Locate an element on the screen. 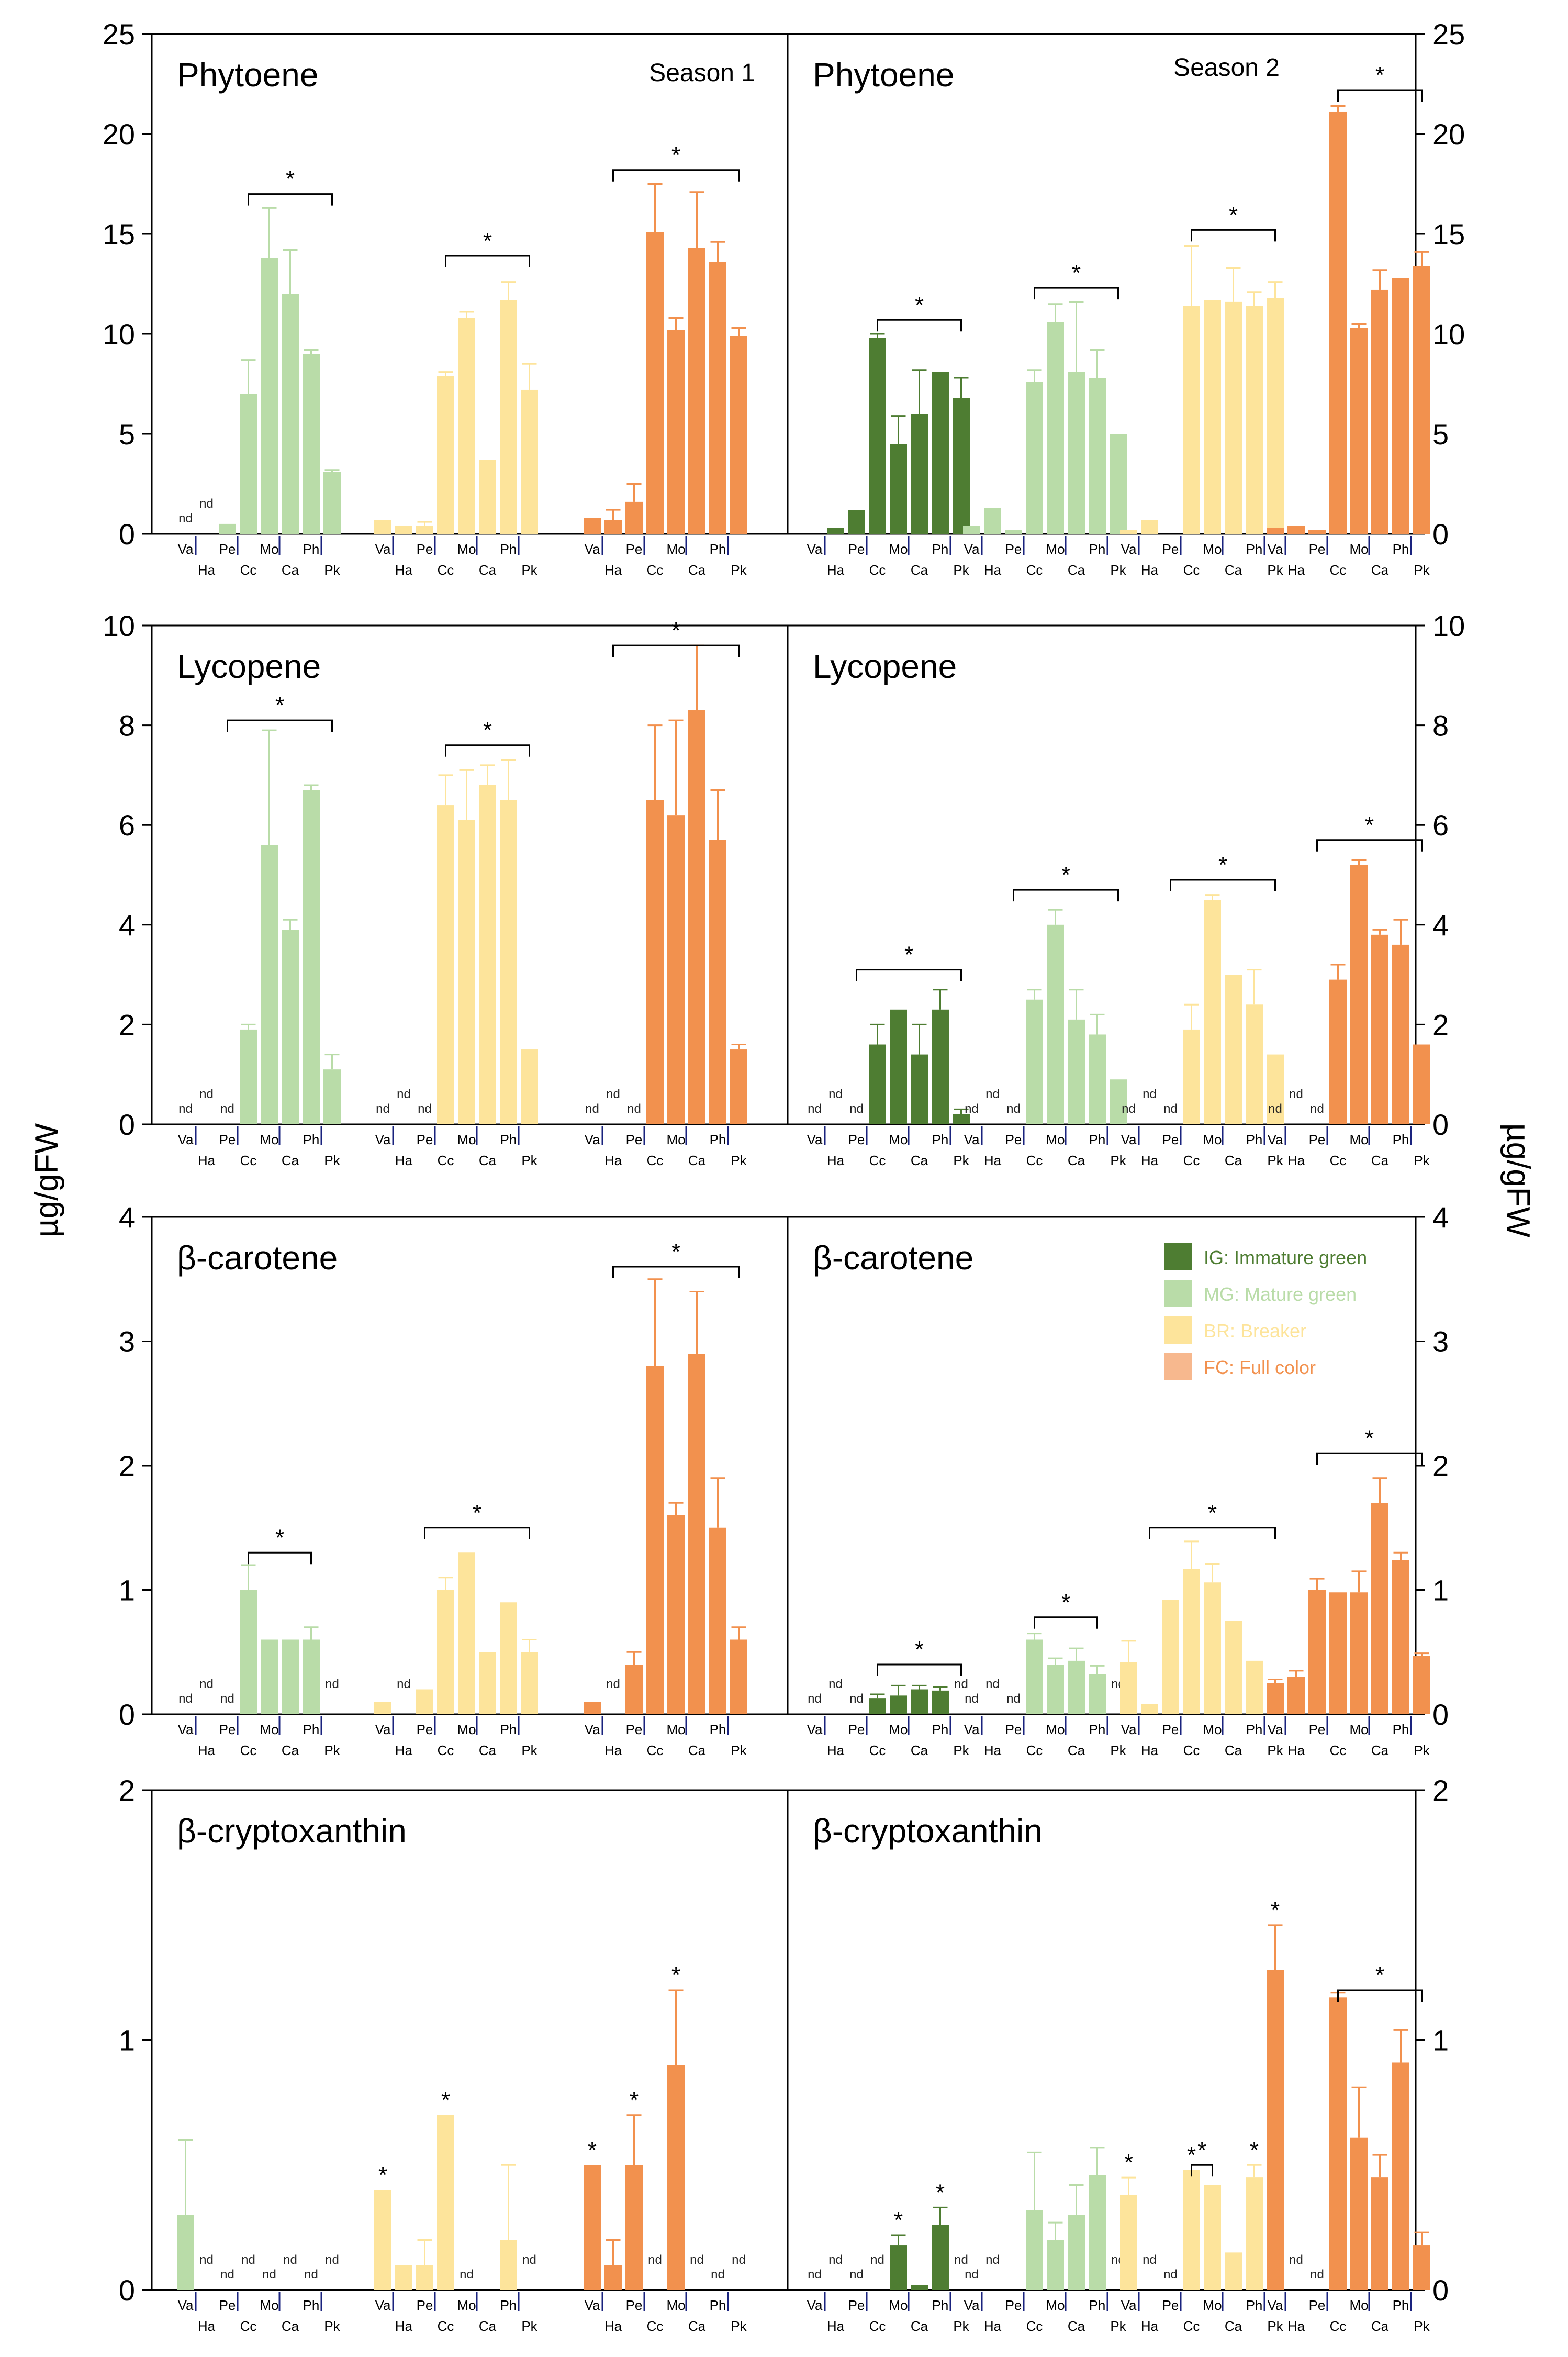  c3-xlabel-MG-Ph: Ph is located at coordinates (1097, 1139).